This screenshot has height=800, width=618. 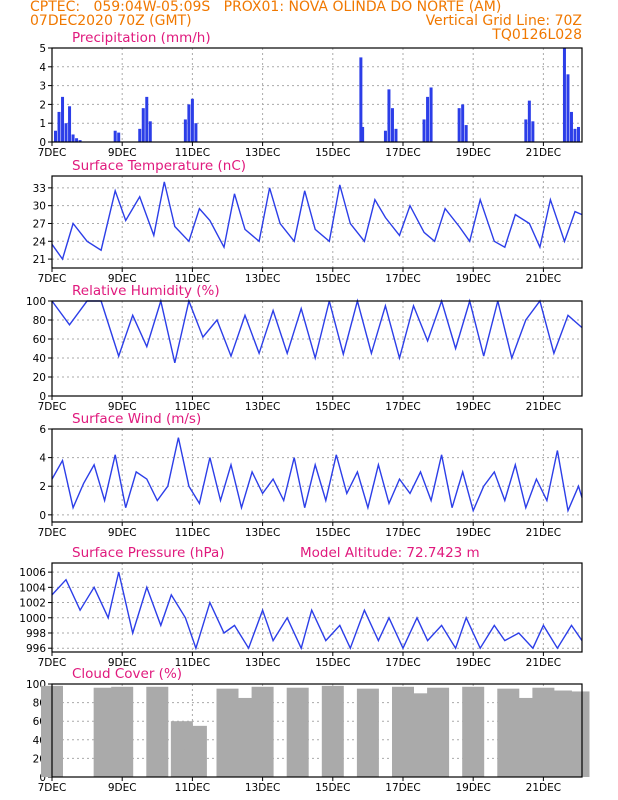 I want to click on y-tick-label: 2, so click(x=42, y=105).